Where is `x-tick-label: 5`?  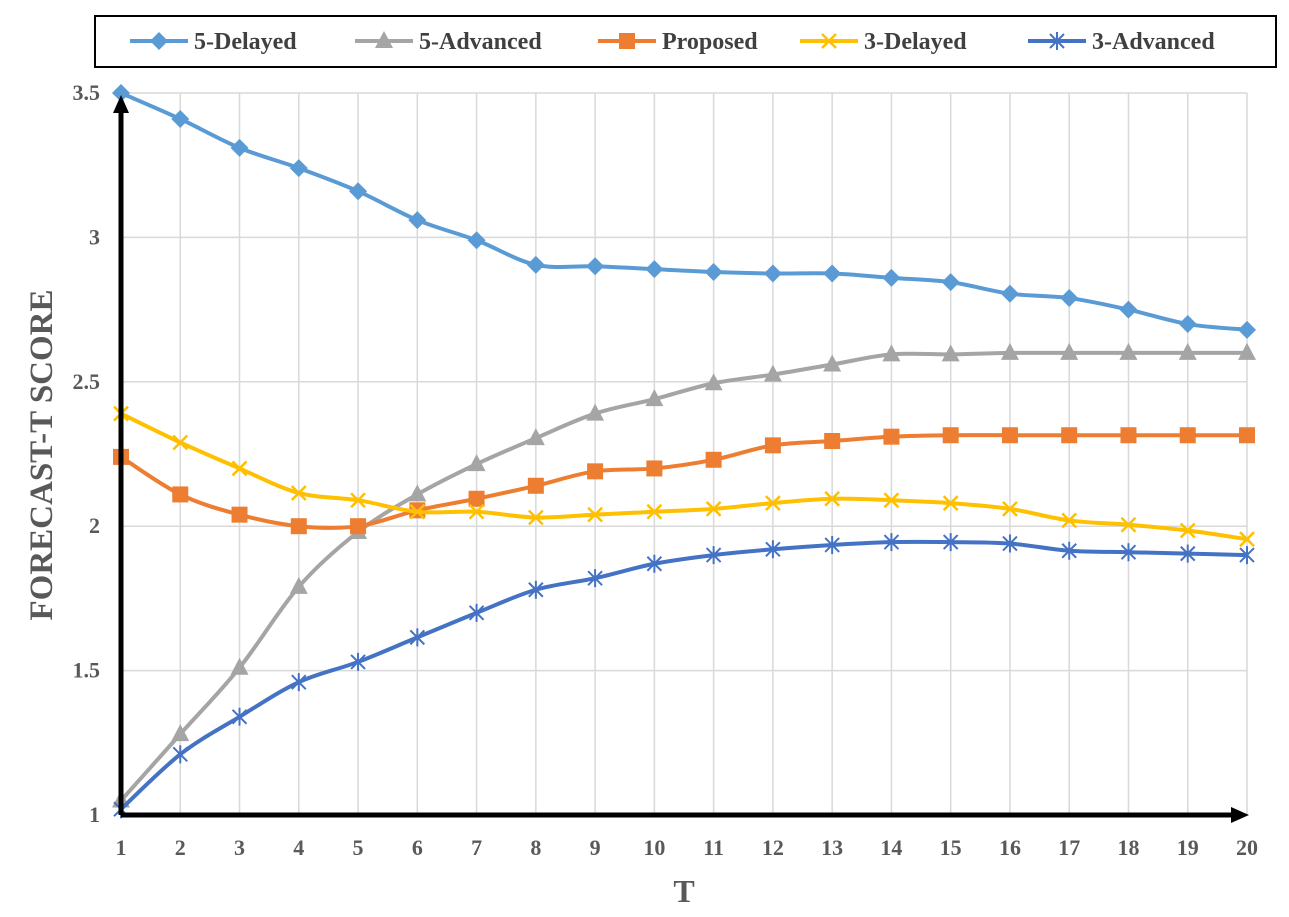 x-tick-label: 5 is located at coordinates (358, 847).